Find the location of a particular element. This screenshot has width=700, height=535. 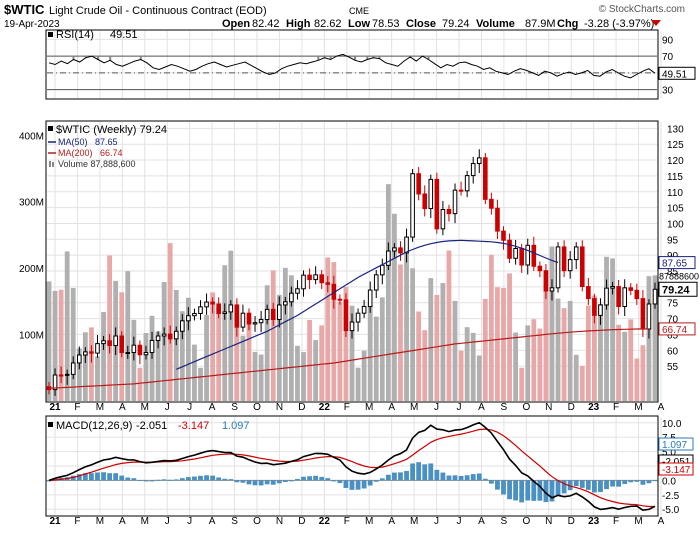

x-tick-label: S is located at coordinates (504, 407).